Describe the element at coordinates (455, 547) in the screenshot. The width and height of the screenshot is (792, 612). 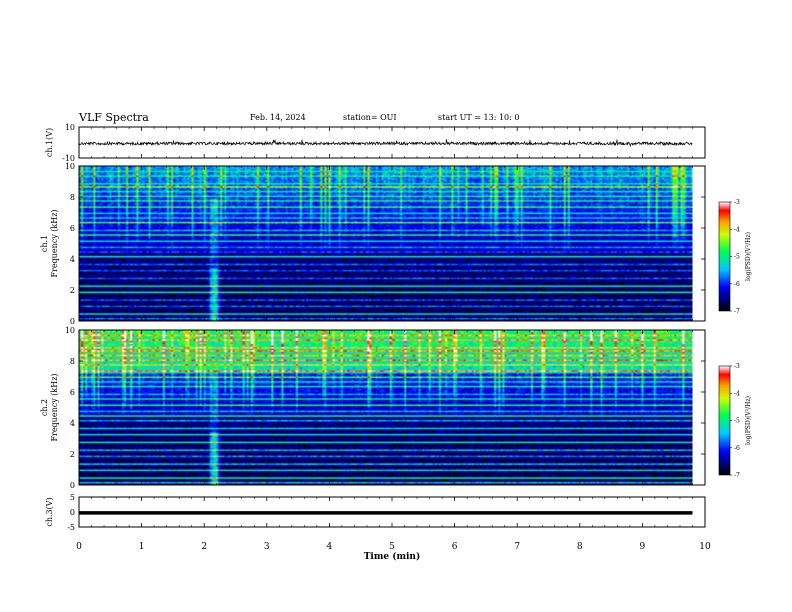
I see `xtick-6: 6` at that location.